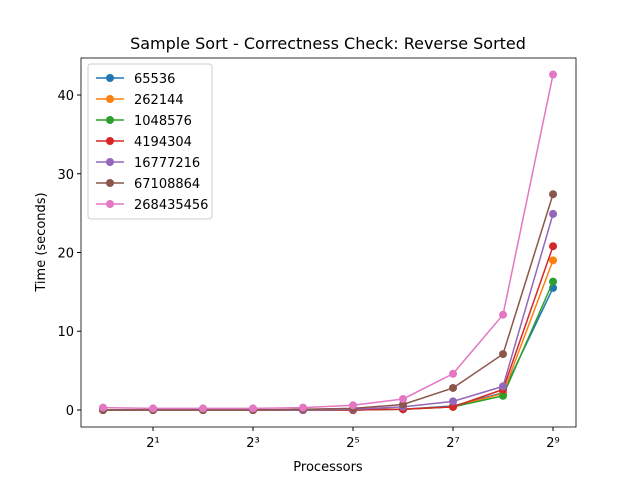 The image size is (640, 484). I want to click on x-tick-label: 2⁷, so click(452, 443).